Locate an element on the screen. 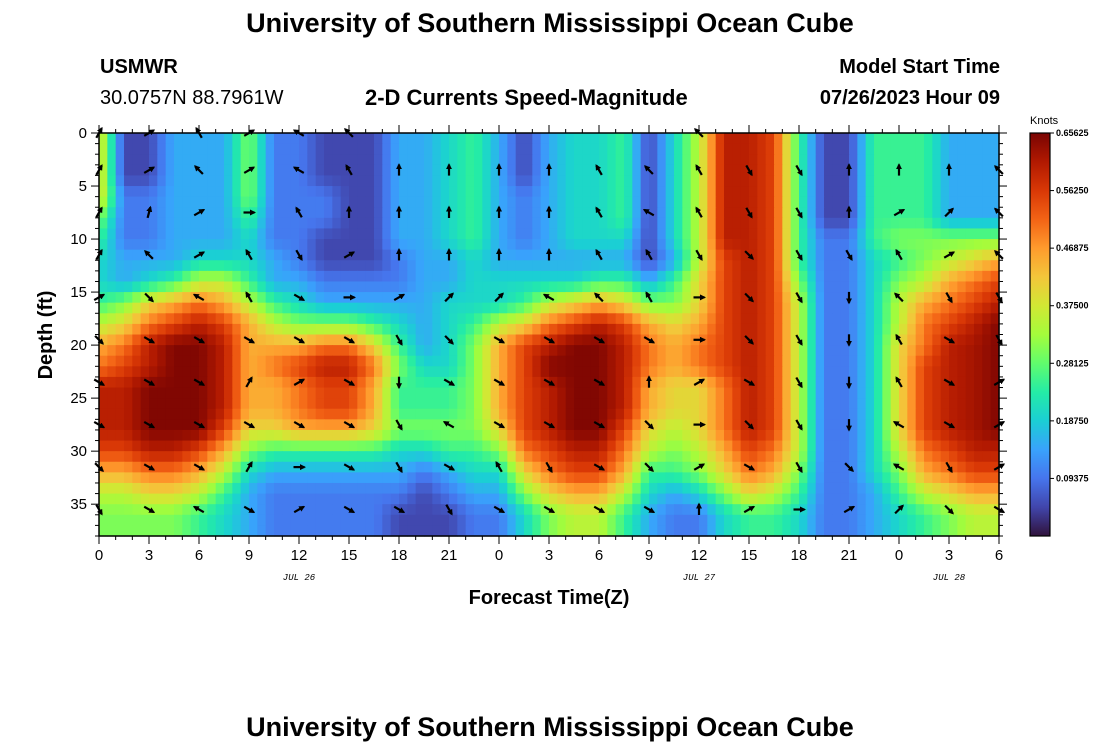 The width and height of the screenshot is (1100, 750). station-name: USMWR is located at coordinates (139, 67).